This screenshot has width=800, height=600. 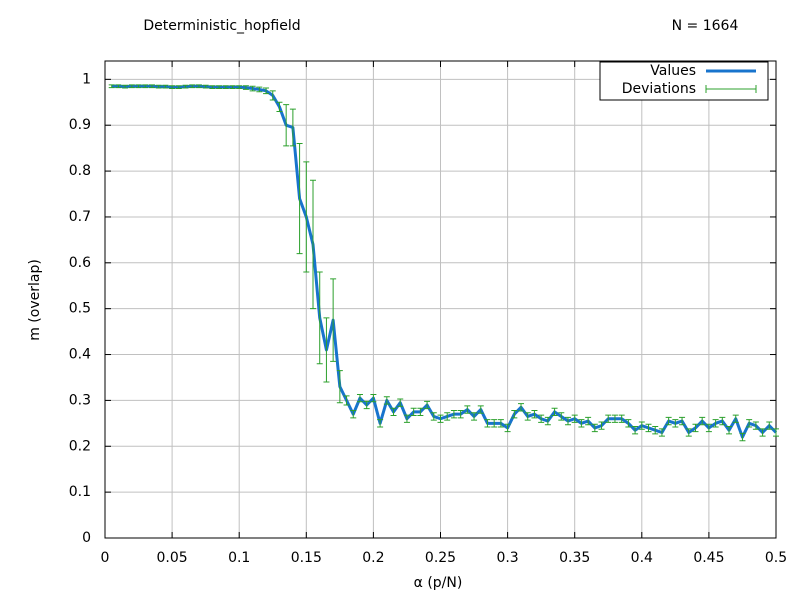 What do you see at coordinates (705, 26) in the screenshot?
I see `annotation: N = 1664` at bounding box center [705, 26].